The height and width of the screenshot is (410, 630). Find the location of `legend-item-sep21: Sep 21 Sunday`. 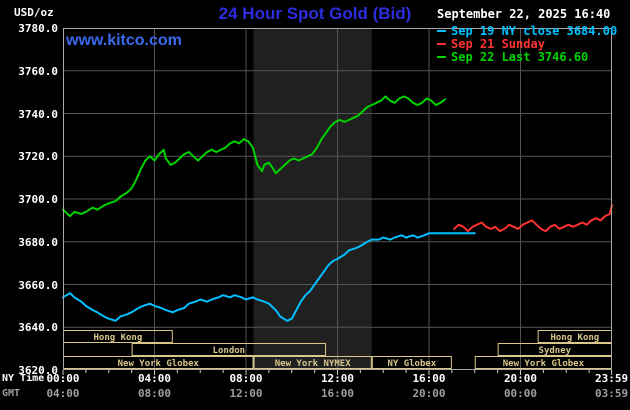

legend-item-sep21: Sep 21 Sunday is located at coordinates (527, 43).